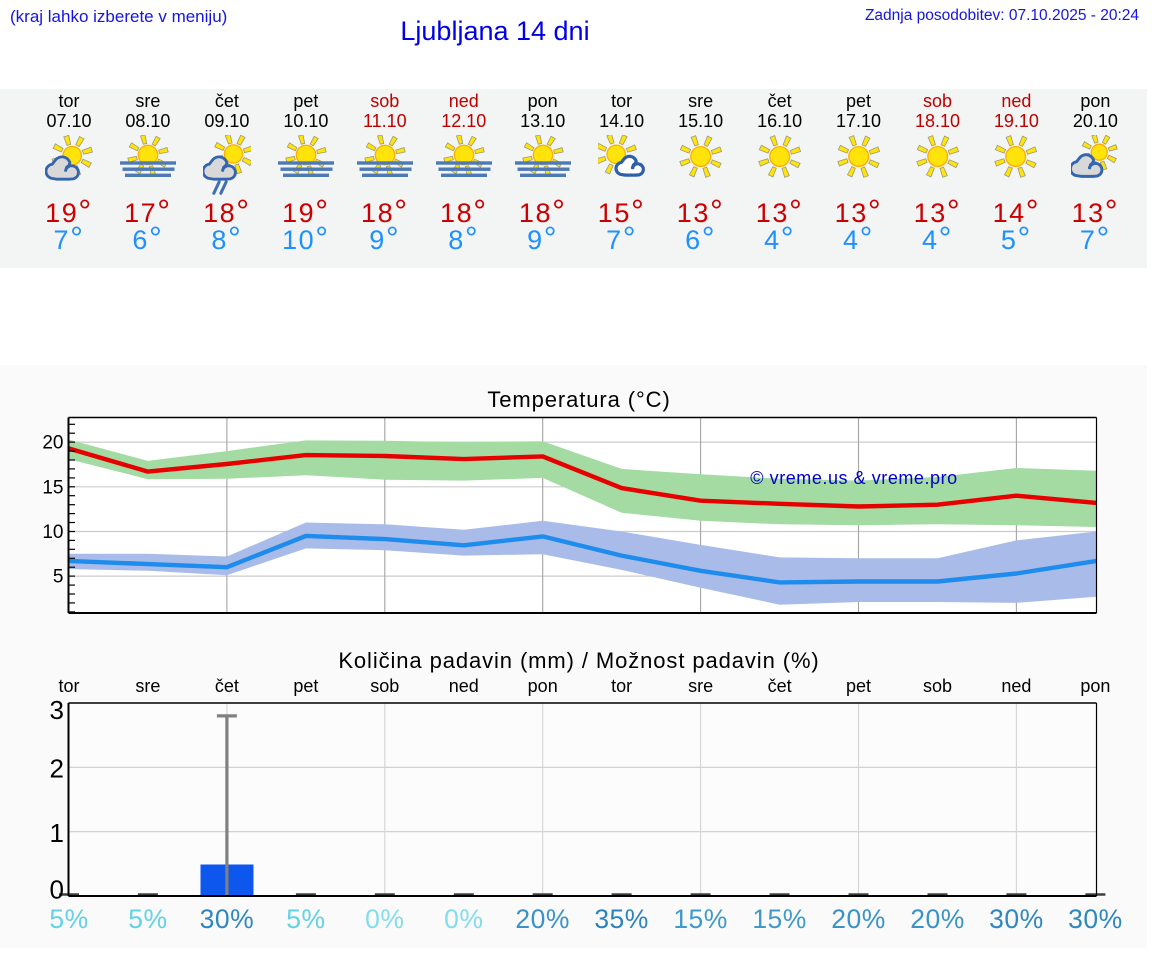 The width and height of the screenshot is (1152, 975). I want to click on svg-text: 35%, so click(621, 919).